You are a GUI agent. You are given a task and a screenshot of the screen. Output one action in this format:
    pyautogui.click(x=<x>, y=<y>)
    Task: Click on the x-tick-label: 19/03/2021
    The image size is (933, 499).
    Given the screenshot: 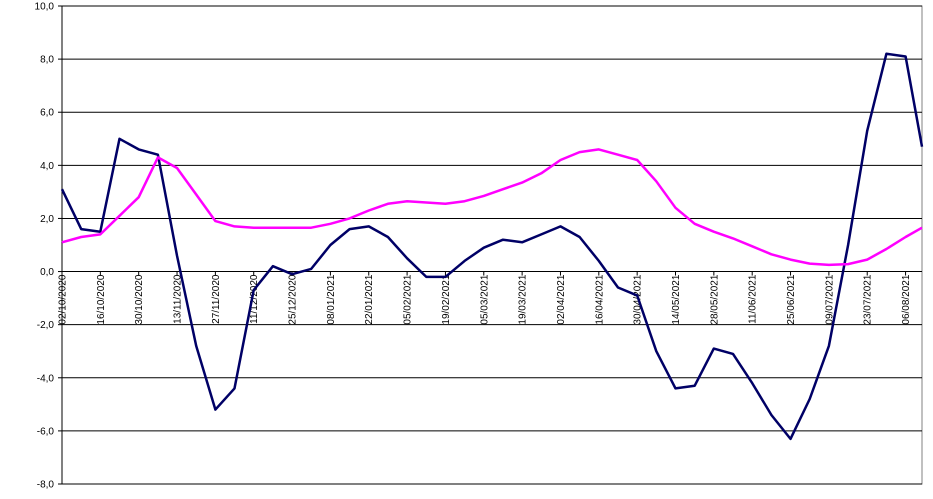 What is the action you would take?
    pyautogui.click(x=523, y=299)
    